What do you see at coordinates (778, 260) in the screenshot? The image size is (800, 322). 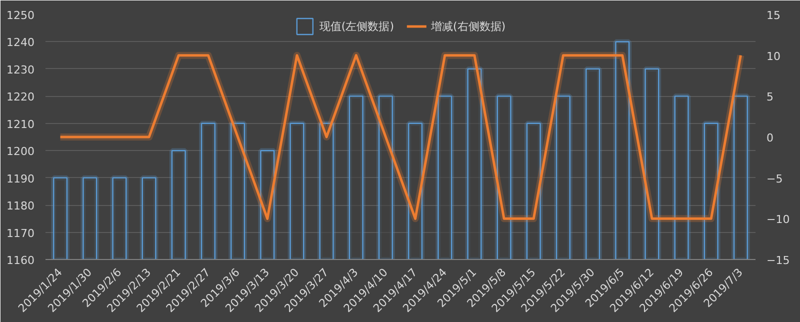 I see `y2-tick-label: −15` at bounding box center [778, 260].